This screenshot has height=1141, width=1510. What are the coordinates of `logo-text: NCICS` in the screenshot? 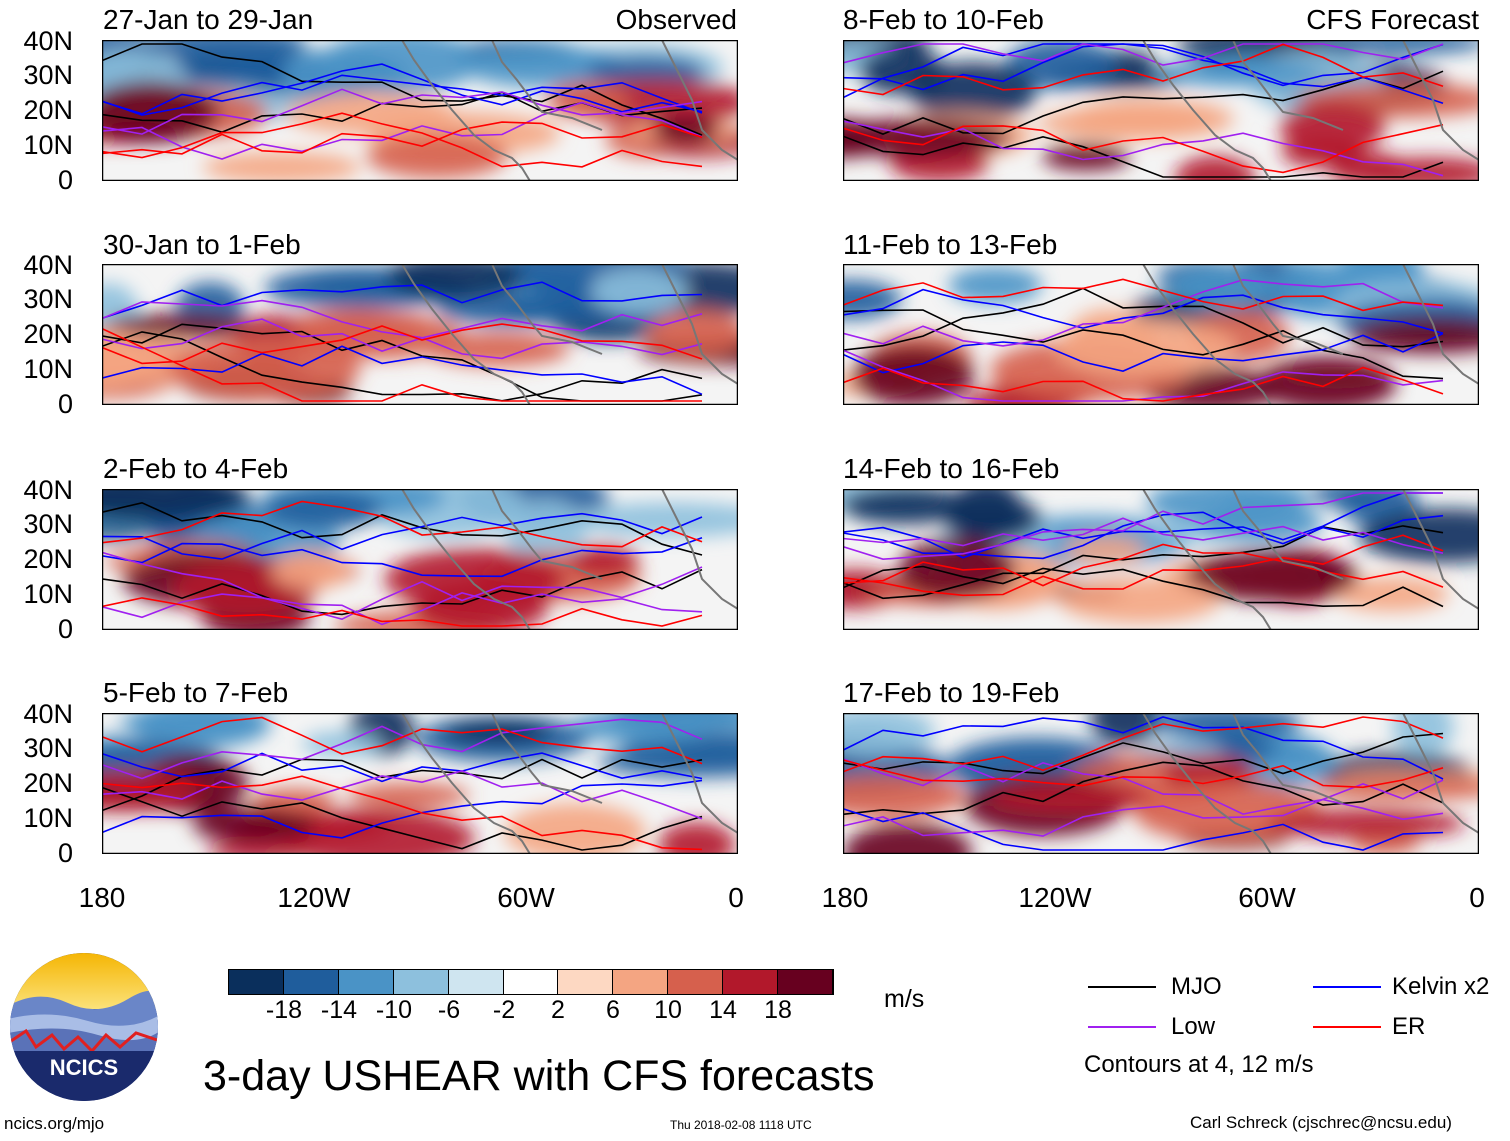 It's located at (84, 1067).